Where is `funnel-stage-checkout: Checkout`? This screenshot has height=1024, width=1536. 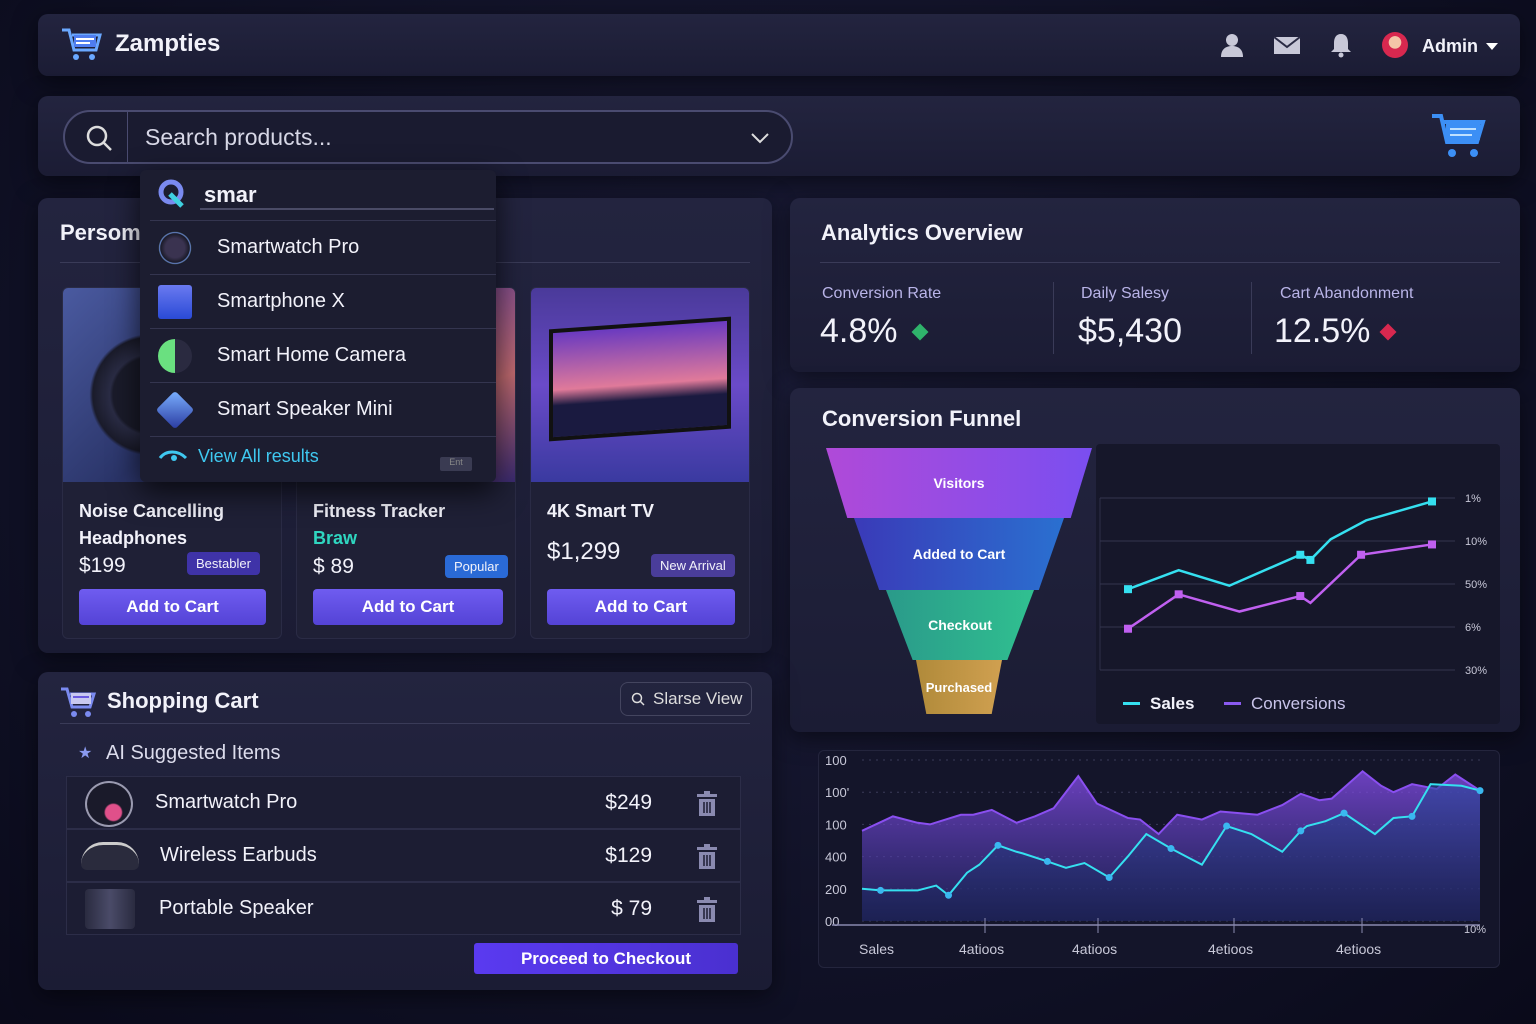 funnel-stage-checkout: Checkout is located at coordinates (960, 625).